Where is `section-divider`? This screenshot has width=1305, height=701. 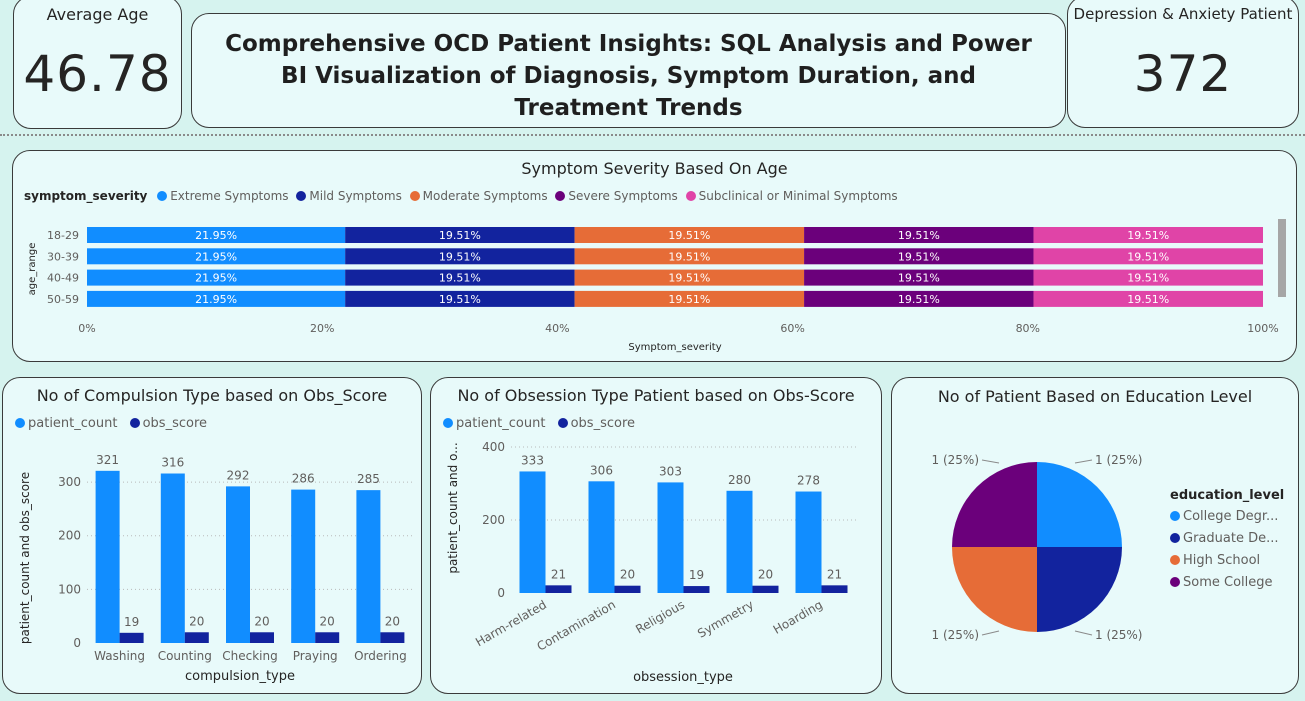 section-divider is located at coordinates (652, 135).